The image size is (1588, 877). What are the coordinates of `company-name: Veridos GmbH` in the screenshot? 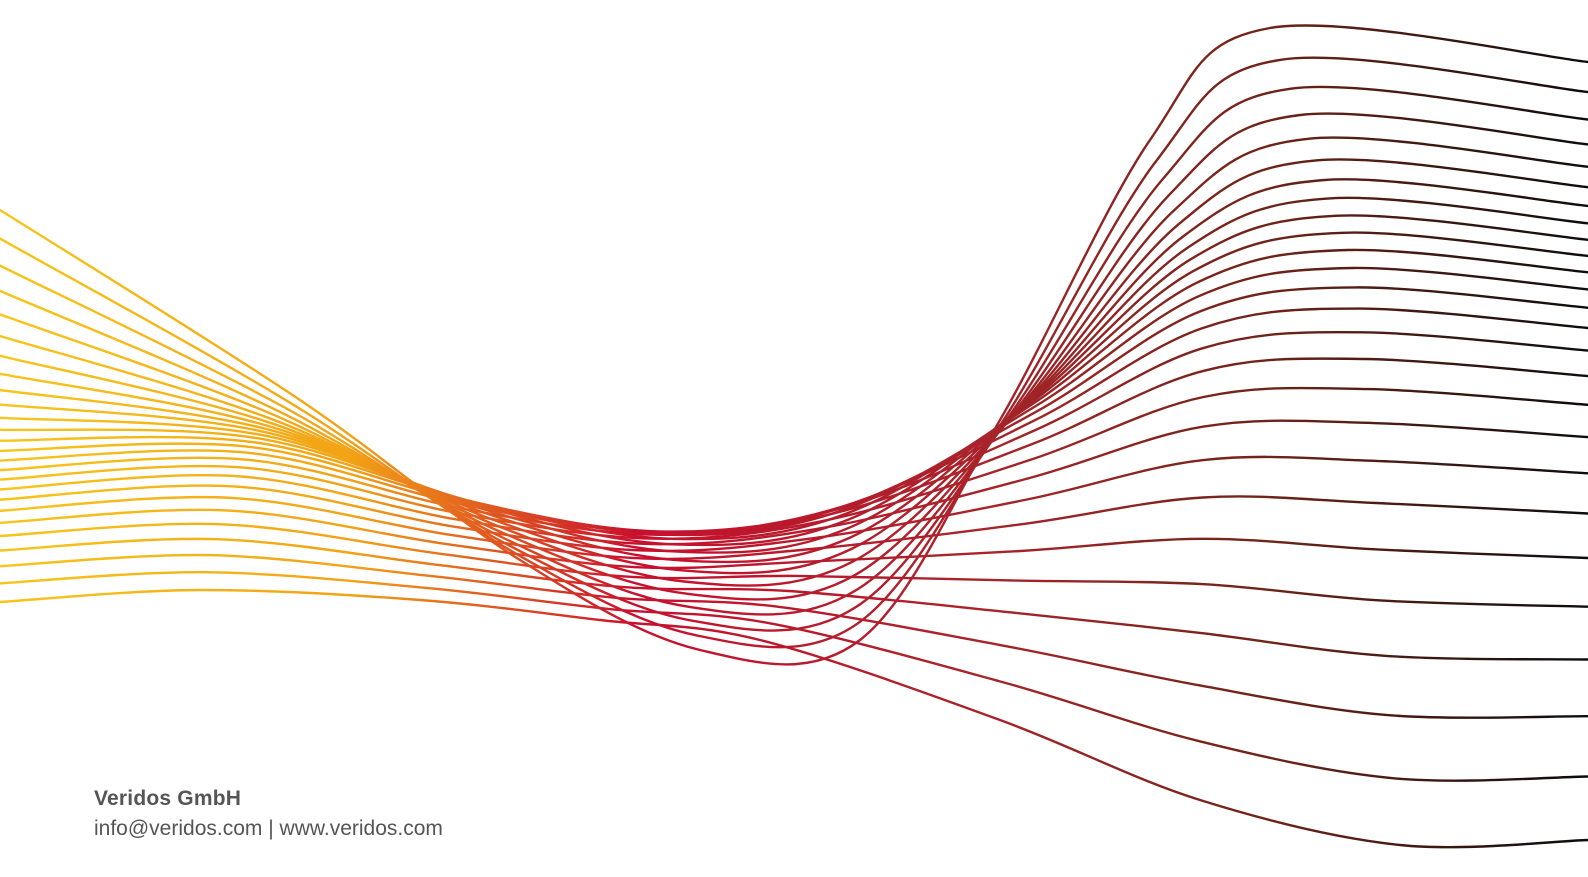 It's located at (168, 798).